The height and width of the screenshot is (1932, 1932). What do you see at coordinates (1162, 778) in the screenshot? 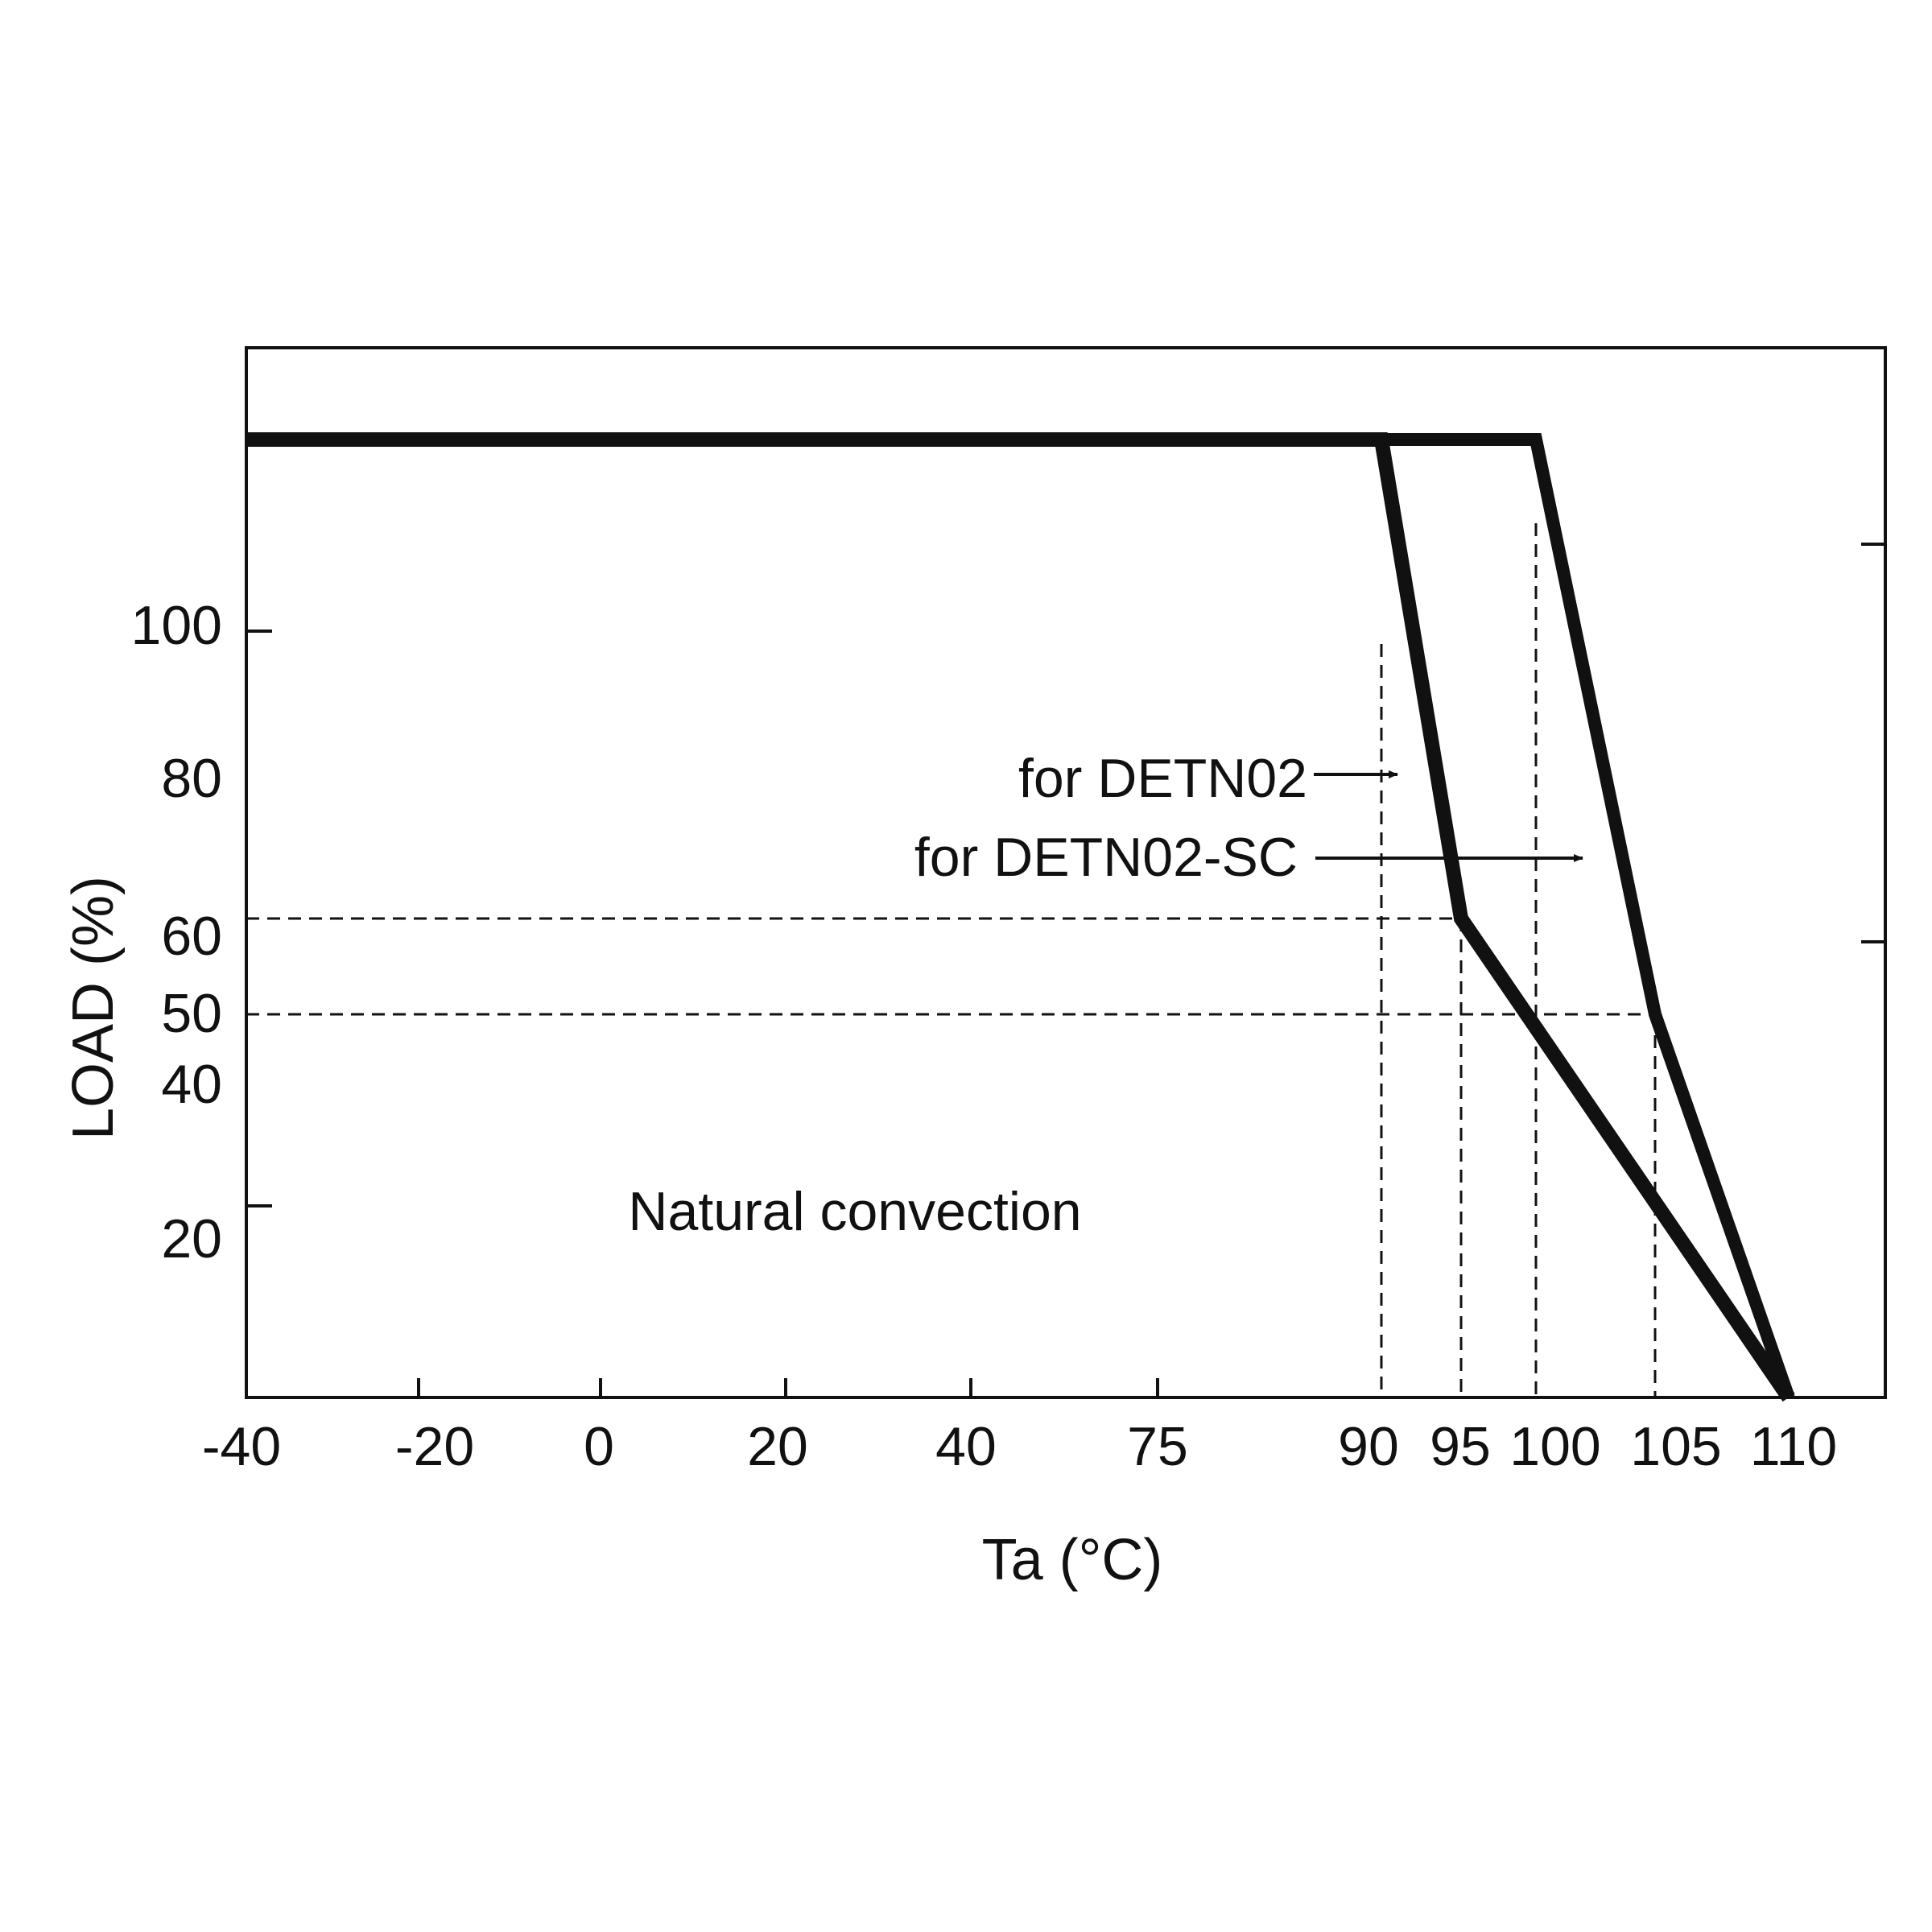
I see `series-label-detn02: for DETN02` at bounding box center [1162, 778].